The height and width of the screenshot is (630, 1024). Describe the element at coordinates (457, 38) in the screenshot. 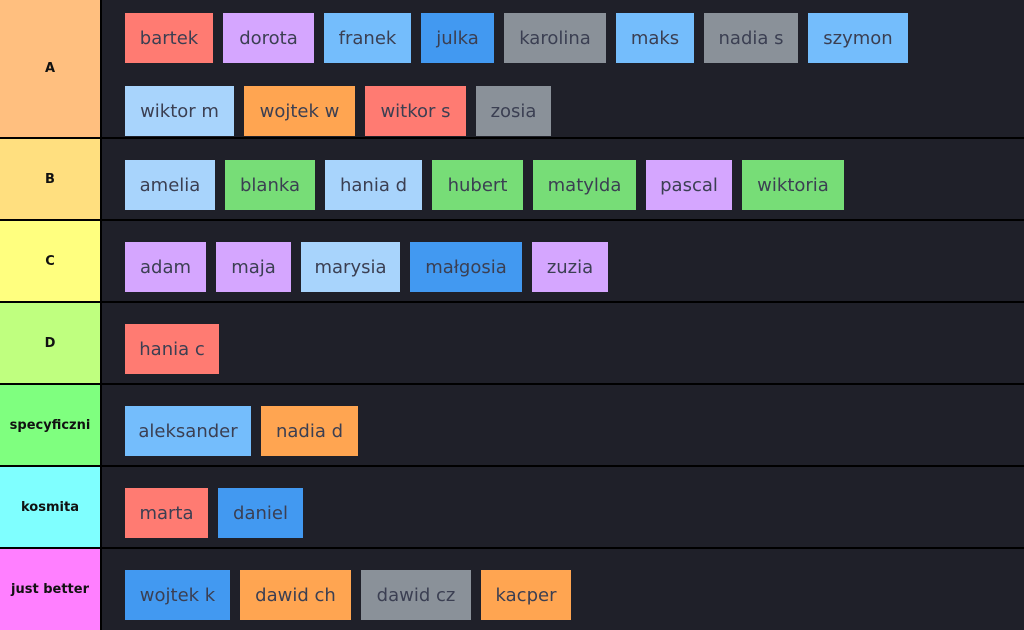

I see `tier-item: julka` at that location.